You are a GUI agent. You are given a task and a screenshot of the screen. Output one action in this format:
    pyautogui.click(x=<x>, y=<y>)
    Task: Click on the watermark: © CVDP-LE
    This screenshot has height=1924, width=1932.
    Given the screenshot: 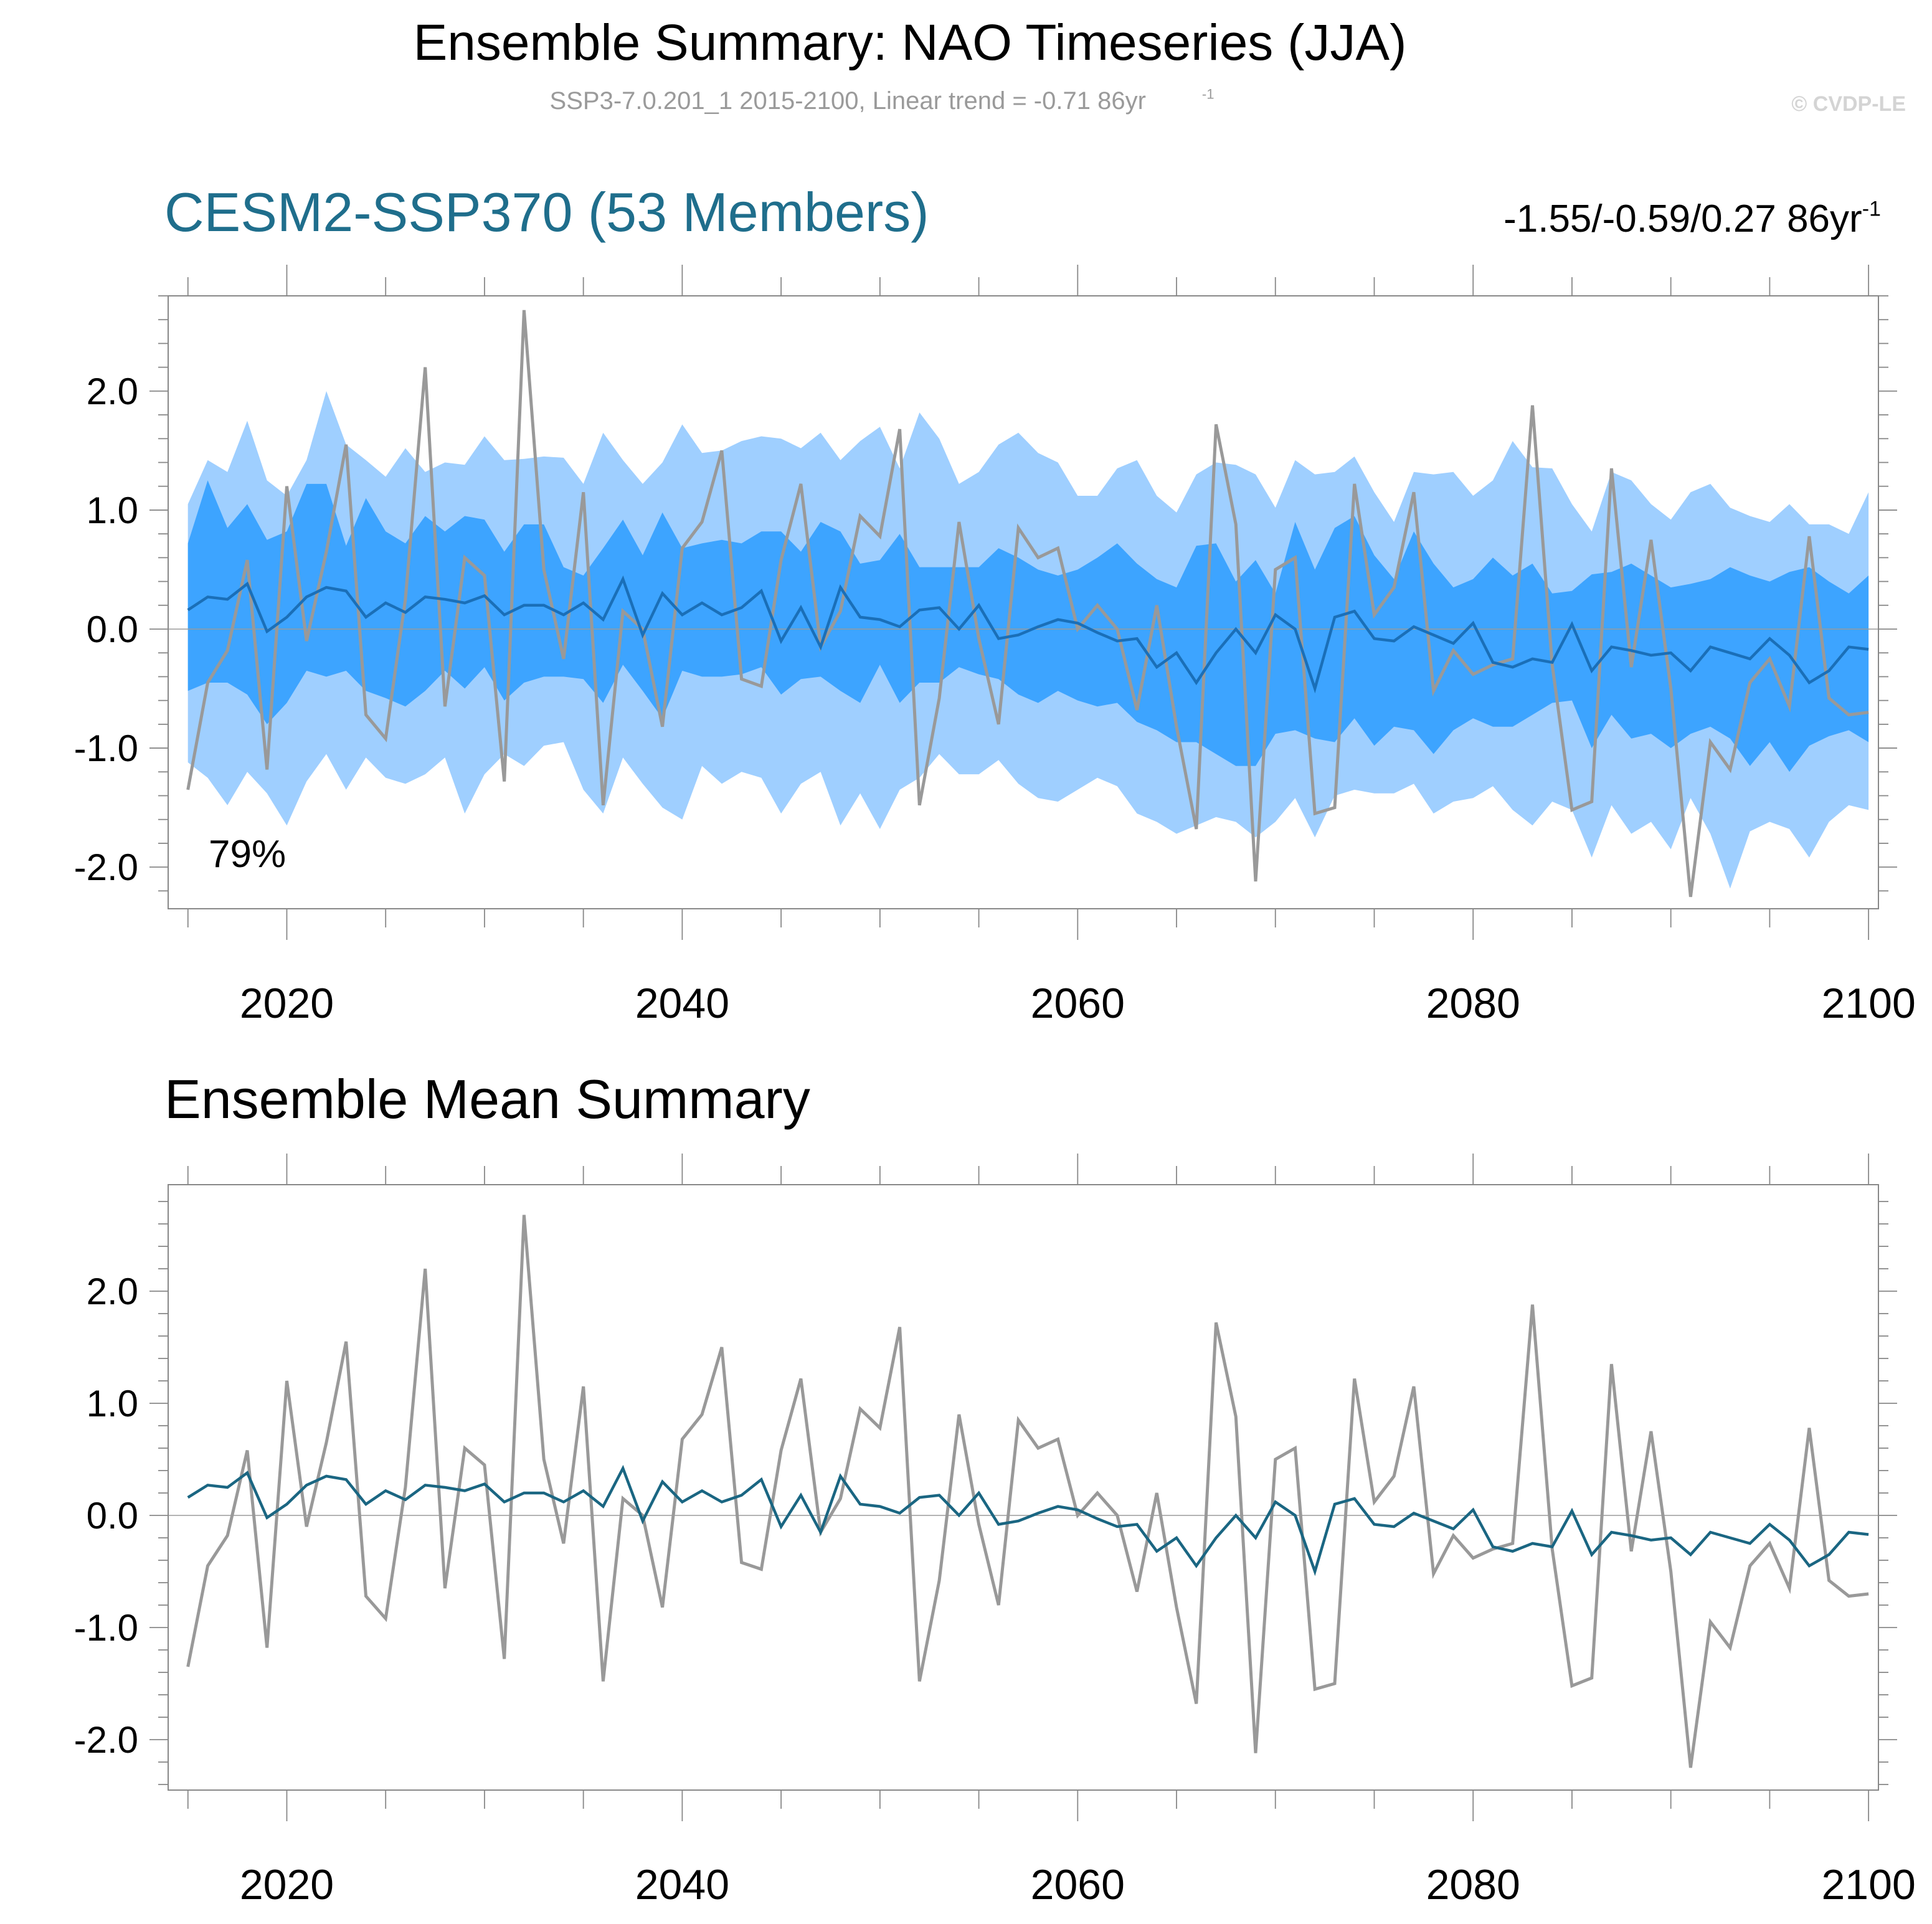 What is the action you would take?
    pyautogui.click(x=1848, y=104)
    